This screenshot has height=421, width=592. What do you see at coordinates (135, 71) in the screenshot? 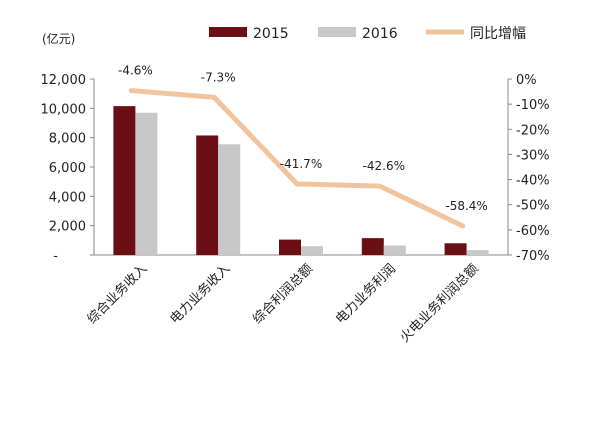
I see `growth-data-label: -4.6%` at bounding box center [135, 71].